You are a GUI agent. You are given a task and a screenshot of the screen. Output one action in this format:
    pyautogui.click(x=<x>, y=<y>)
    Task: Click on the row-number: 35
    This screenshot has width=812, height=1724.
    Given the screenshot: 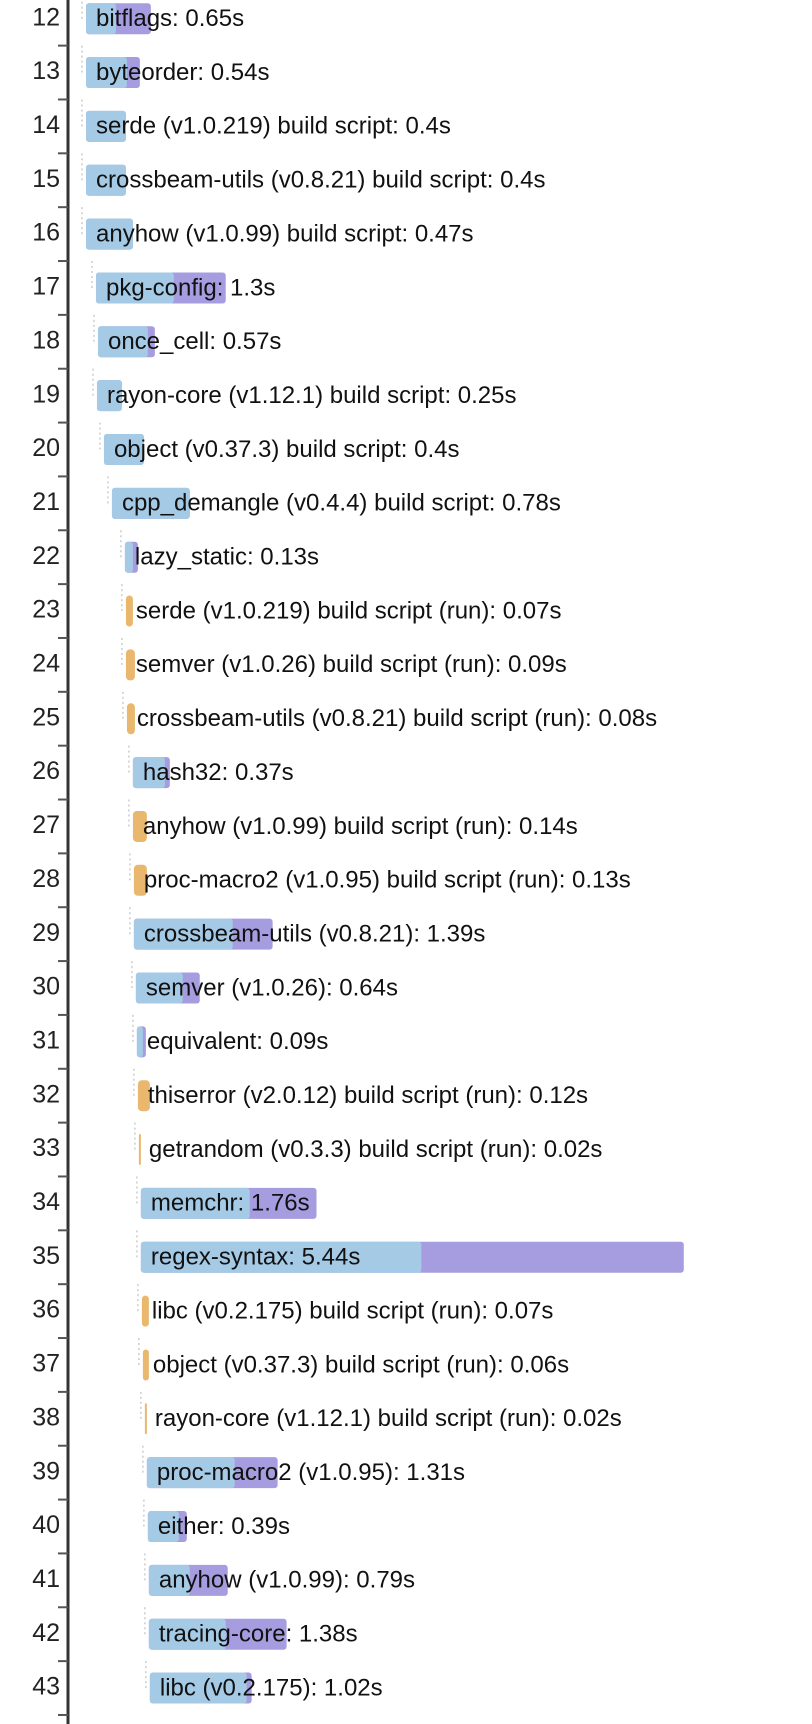 What is the action you would take?
    pyautogui.click(x=46, y=1256)
    